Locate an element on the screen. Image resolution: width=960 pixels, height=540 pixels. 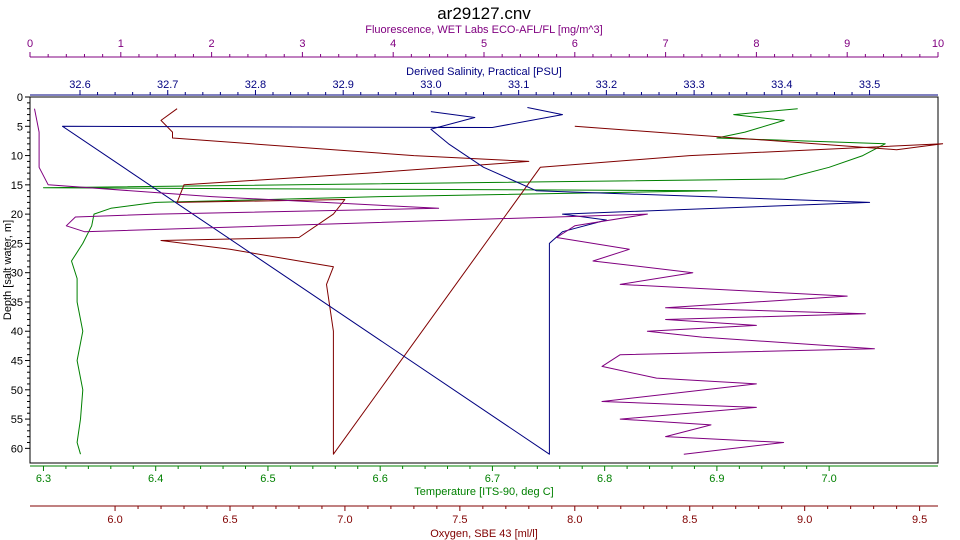
depth-tick-label: 20 is located at coordinates (17, 215).